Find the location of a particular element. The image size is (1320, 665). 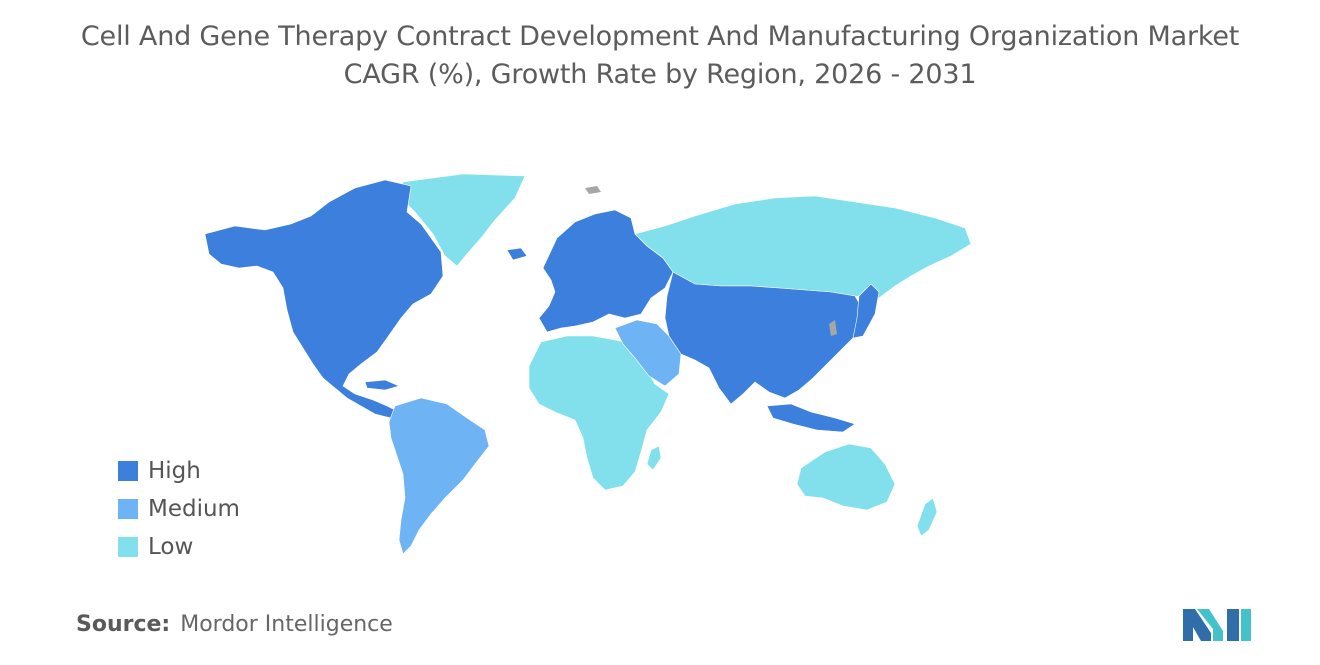

legend: High Medium Low is located at coordinates (179, 509).